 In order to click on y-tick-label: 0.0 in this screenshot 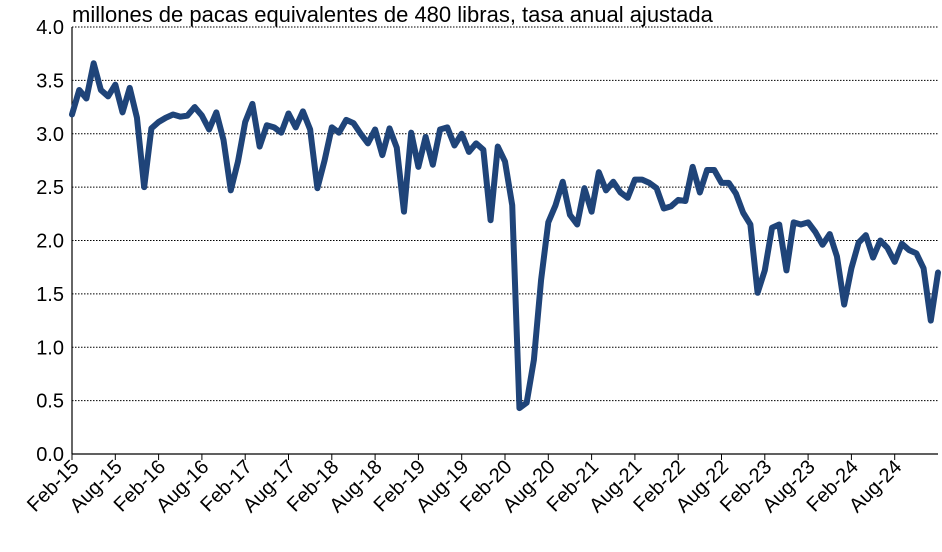, I will do `click(50, 455)`.